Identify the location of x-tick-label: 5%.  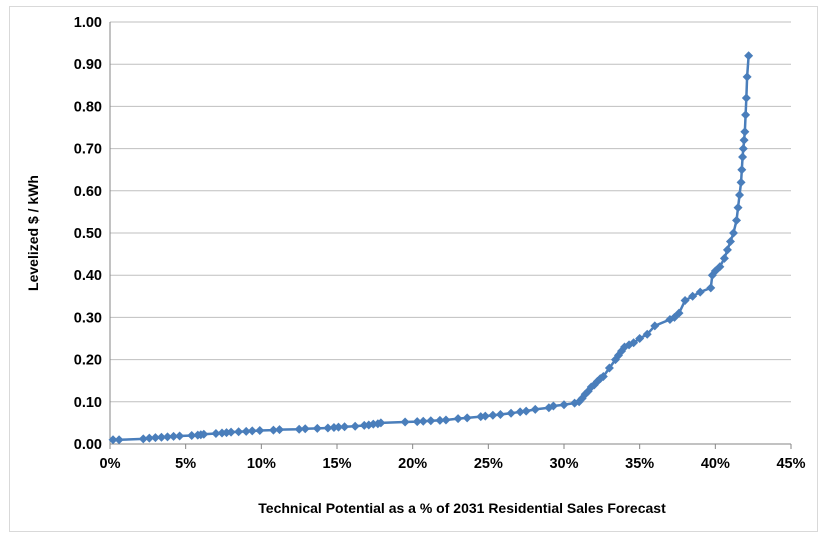
(185, 464).